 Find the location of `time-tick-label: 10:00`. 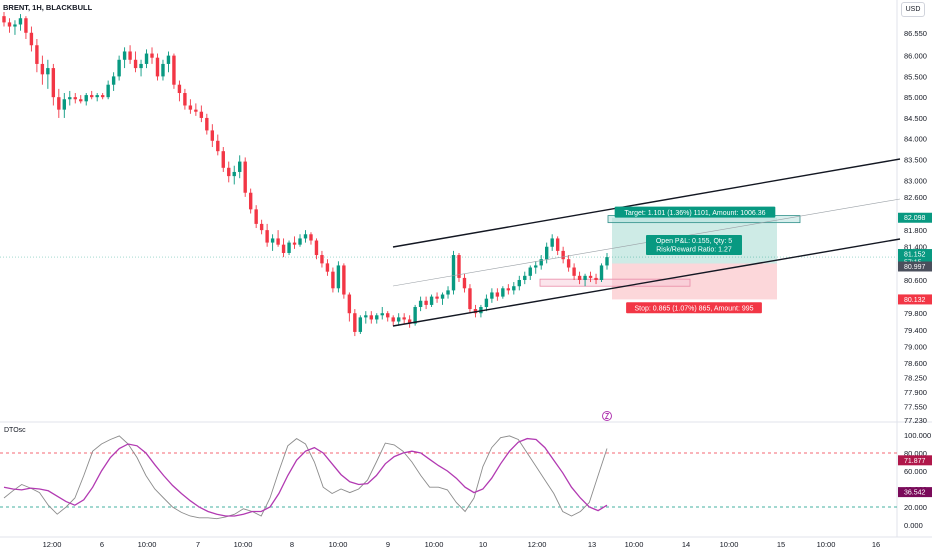

time-tick-label: 10:00 is located at coordinates (338, 544).